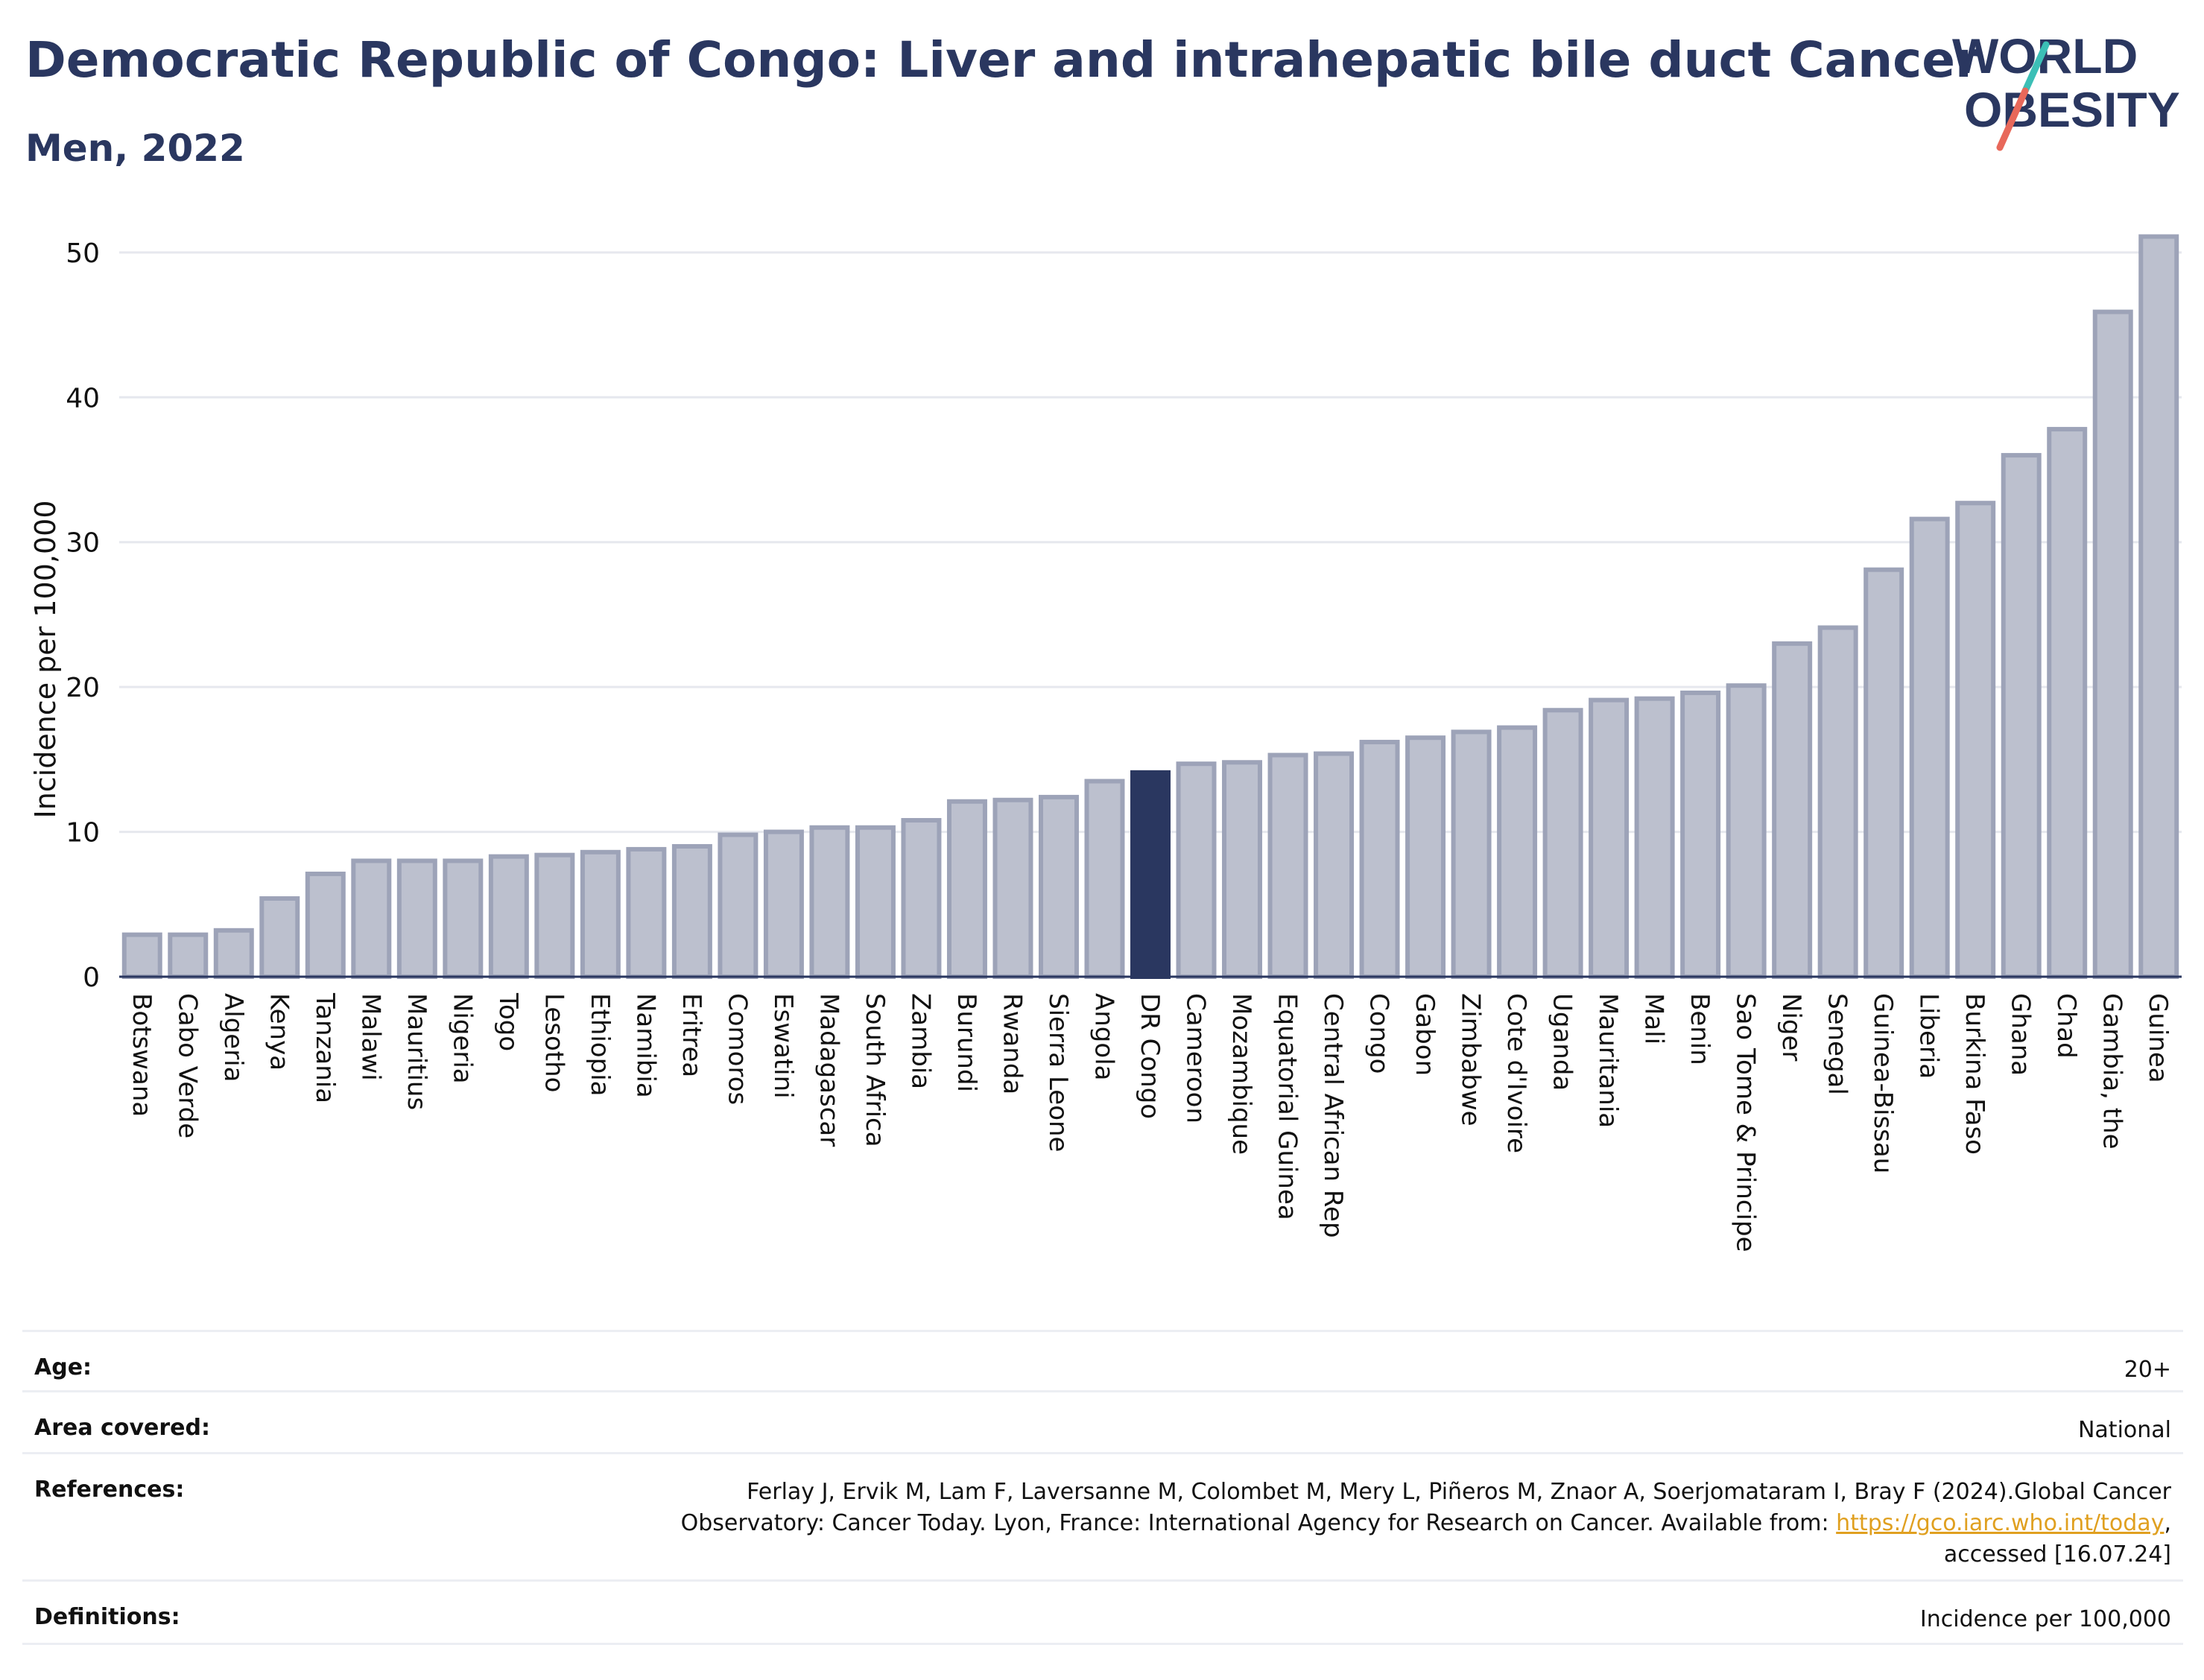  I want to click on bar-zambia, so click(921, 898).